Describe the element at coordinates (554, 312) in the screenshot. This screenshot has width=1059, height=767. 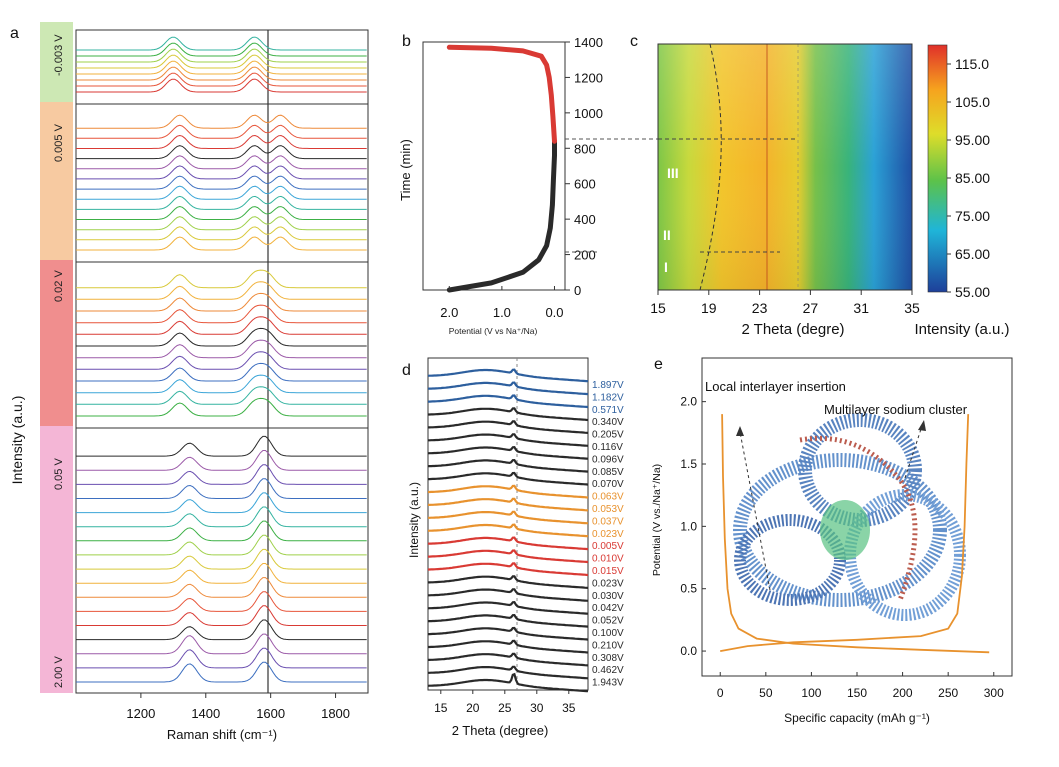
I see `panel-b-xtick-label: 0.0` at that location.